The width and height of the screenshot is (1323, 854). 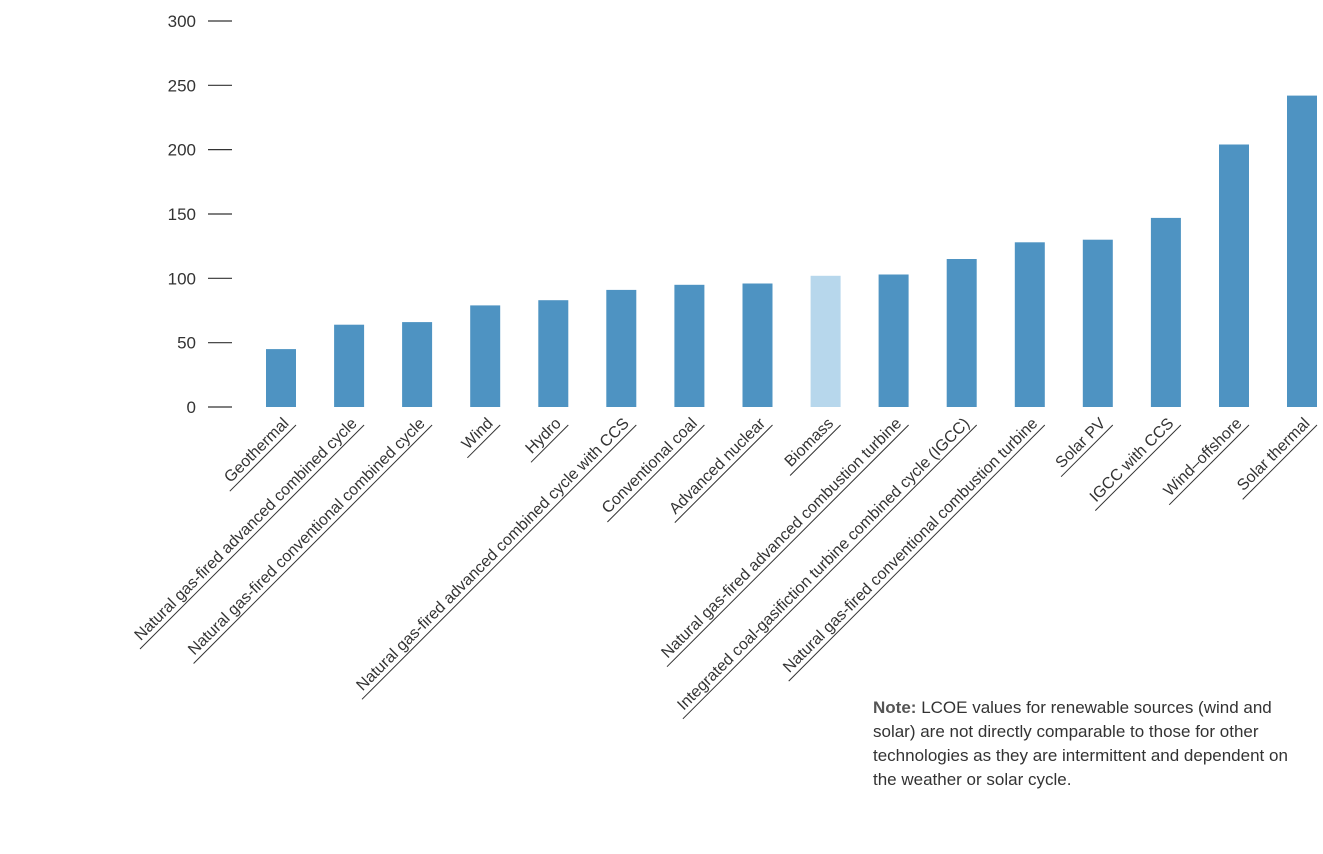 I want to click on y-tick-label-50: 50, so click(x=186, y=343).